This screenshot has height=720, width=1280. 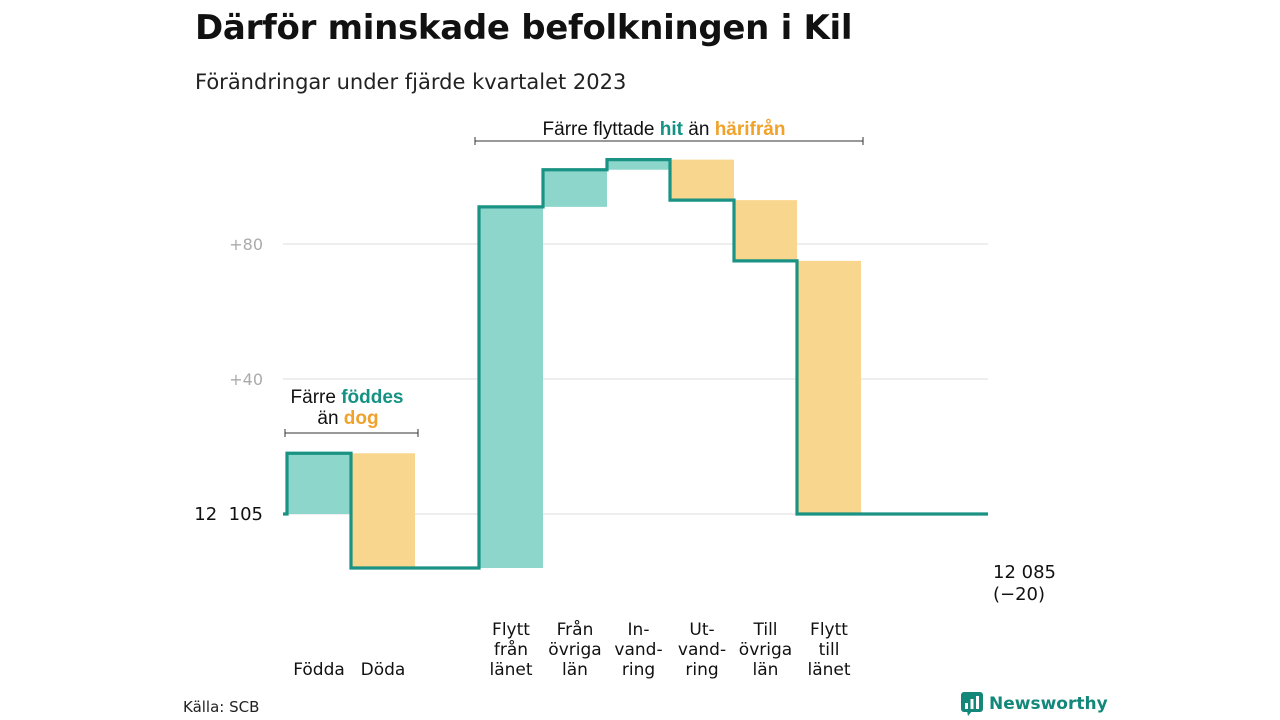 What do you see at coordinates (828, 650) in the screenshot?
I see `category-label-8: Flytt till länet` at bounding box center [828, 650].